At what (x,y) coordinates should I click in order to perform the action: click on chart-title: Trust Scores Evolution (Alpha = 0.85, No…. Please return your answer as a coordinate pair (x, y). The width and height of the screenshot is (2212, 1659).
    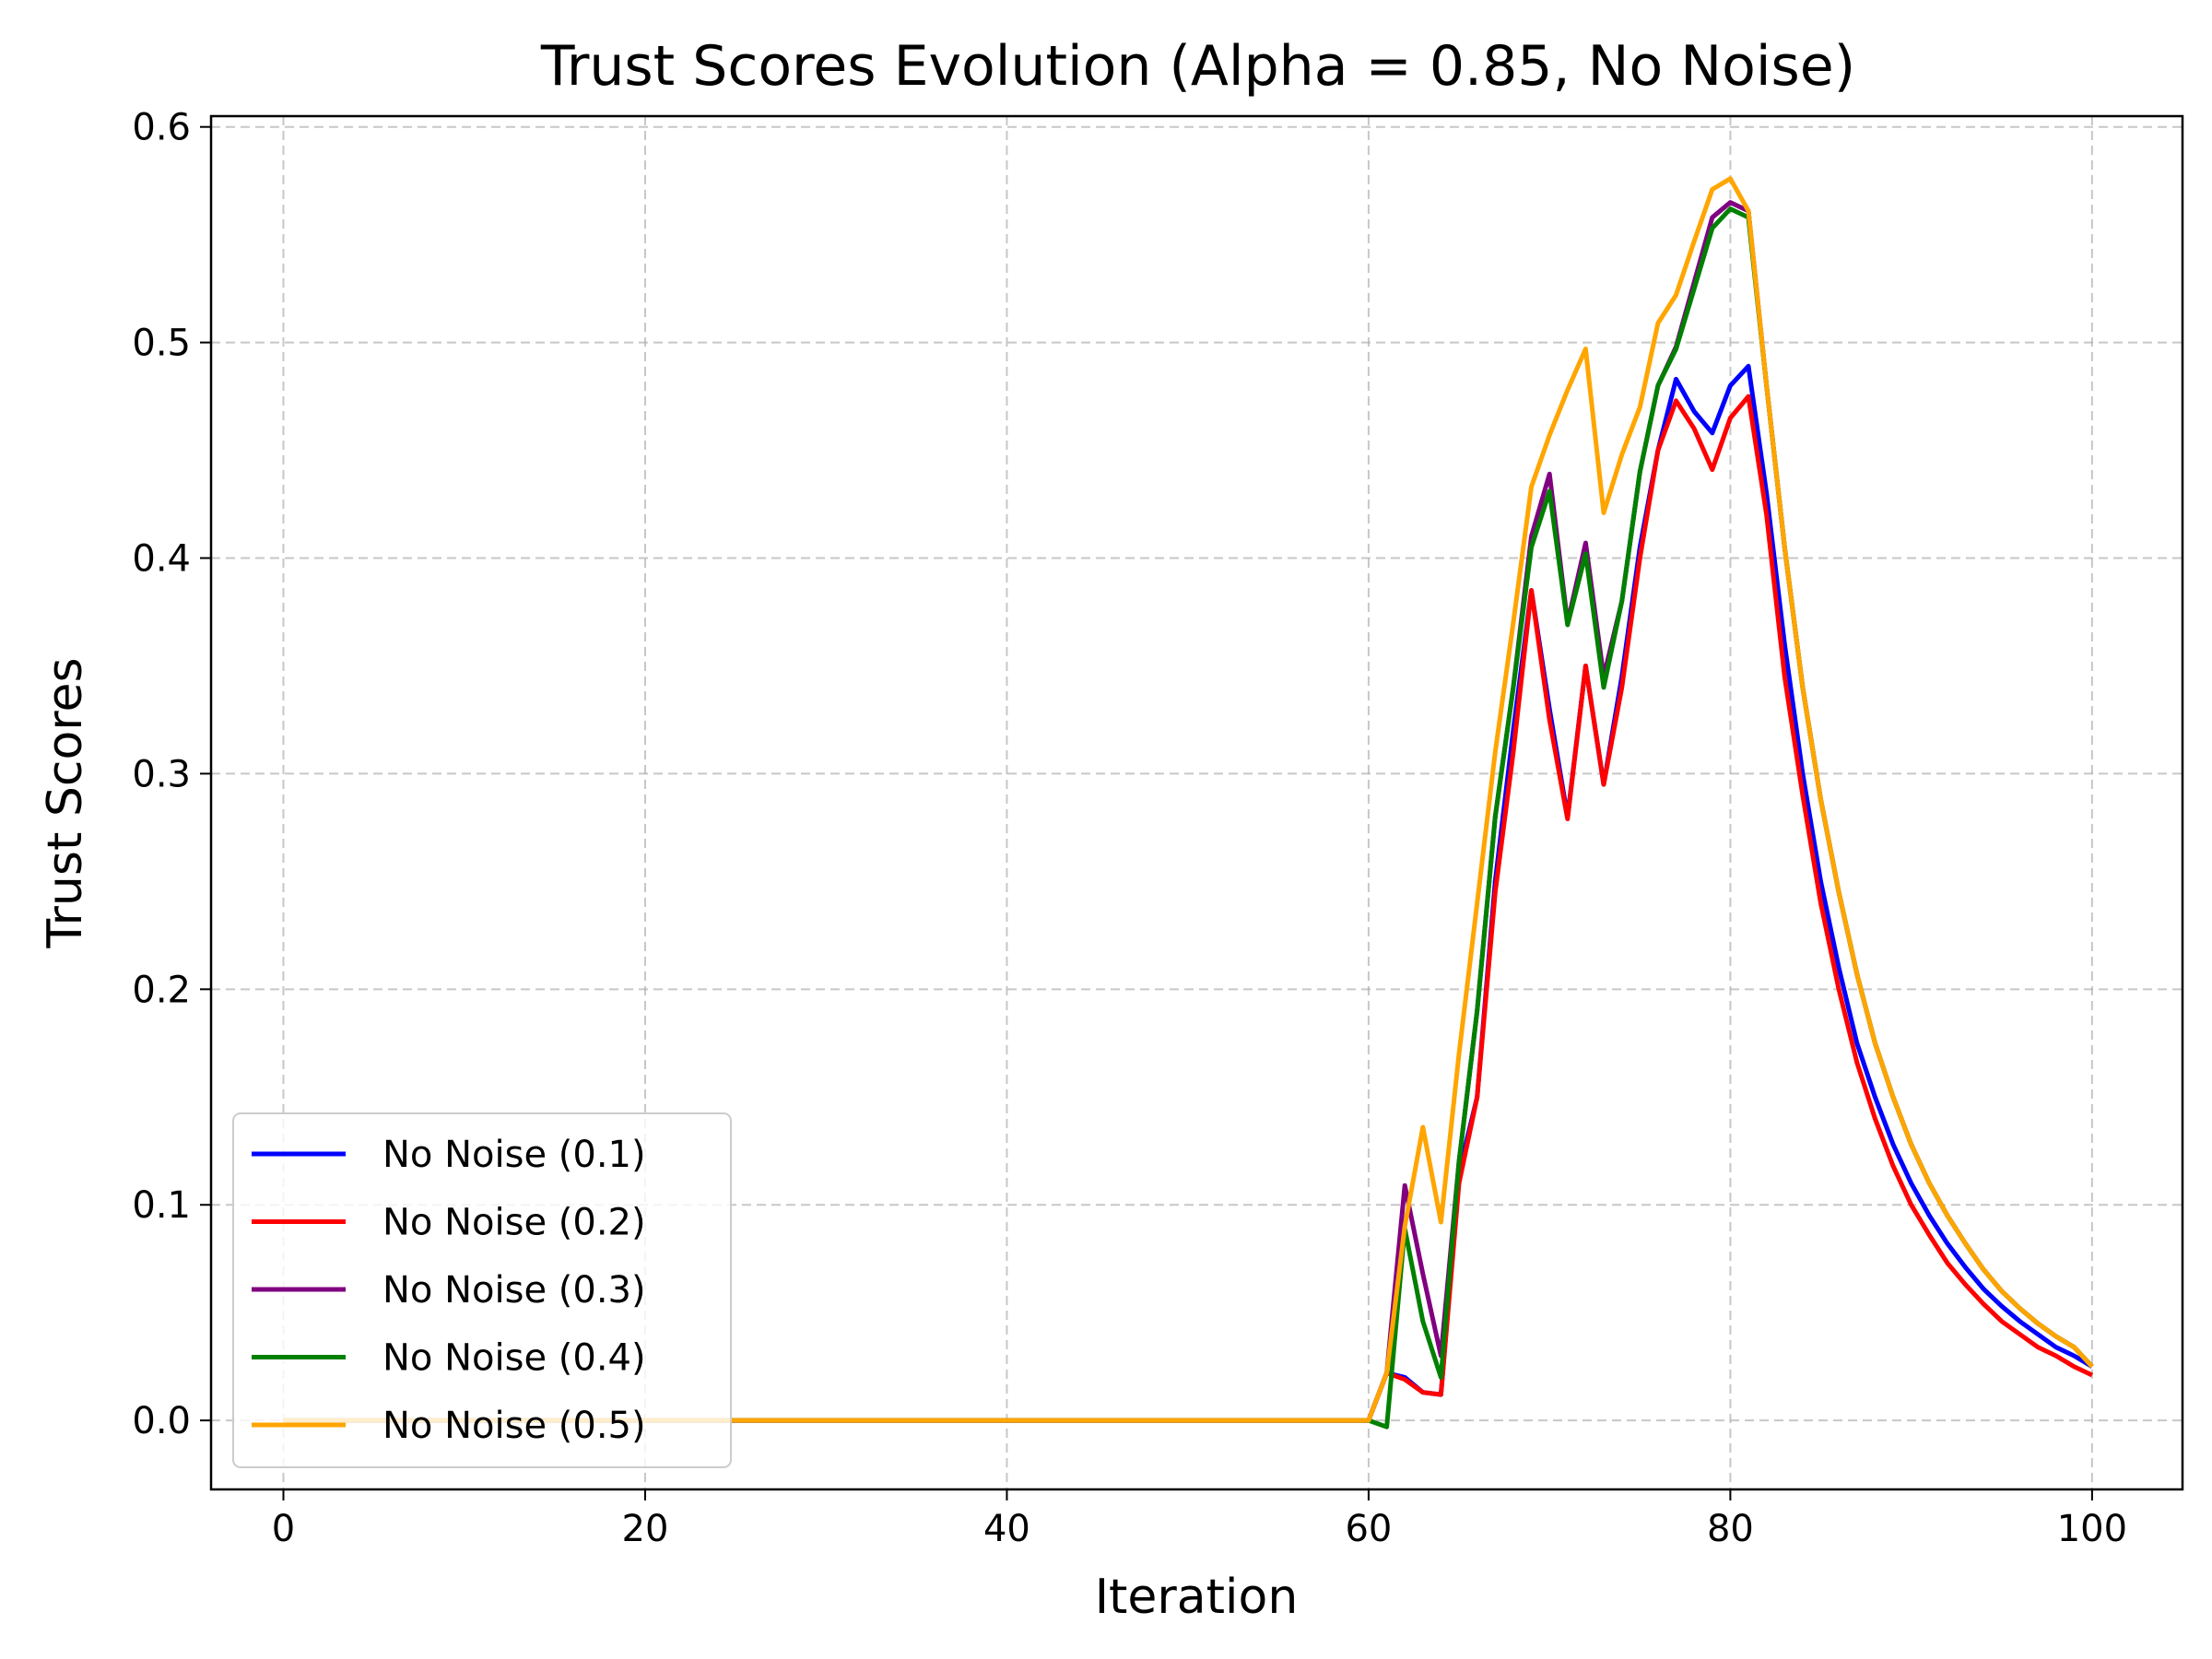
    Looking at the image, I should click on (1197, 66).